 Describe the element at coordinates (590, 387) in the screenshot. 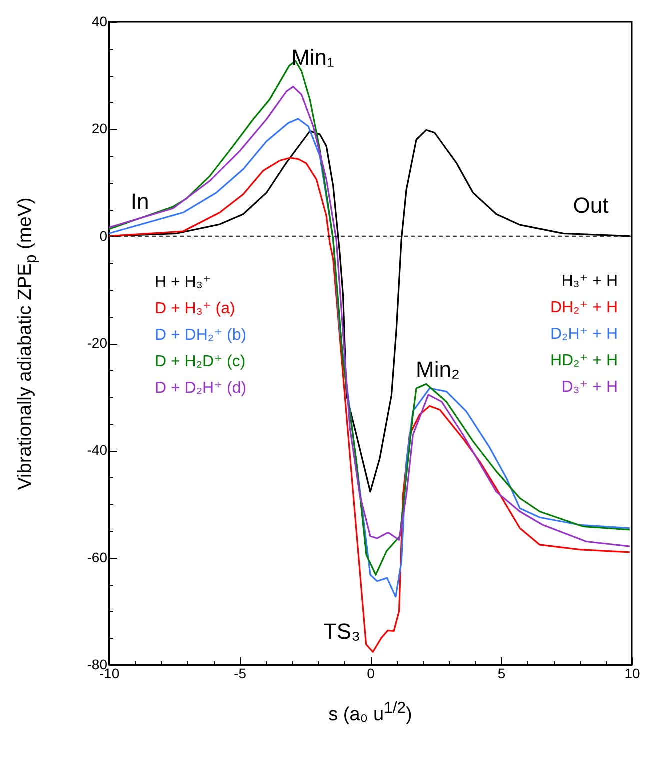

I see `annotation: D₃⁺ + H` at that location.